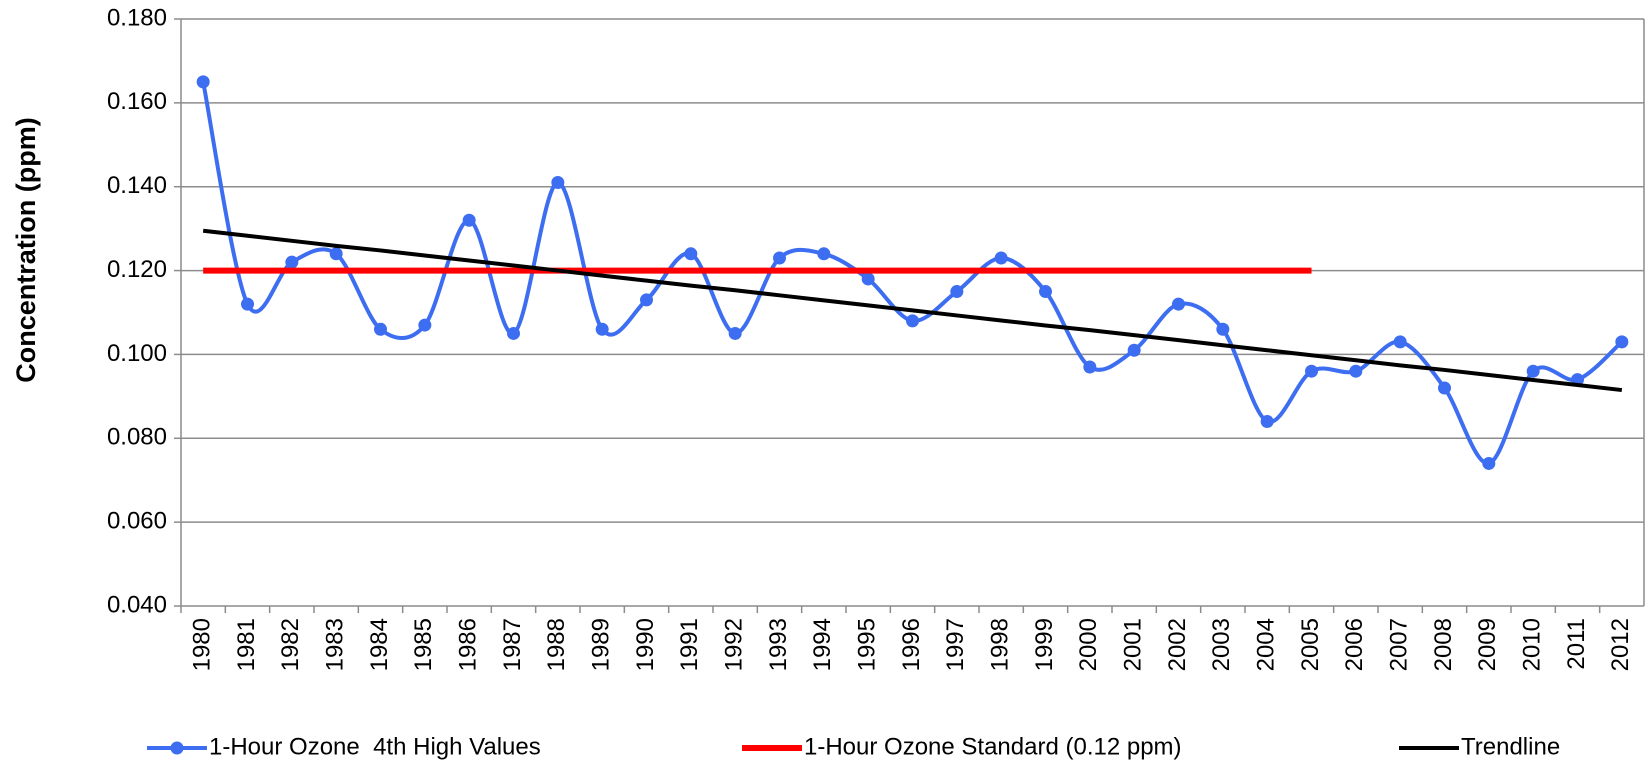  I want to click on x-tick-label: 2012, so click(1620, 644).